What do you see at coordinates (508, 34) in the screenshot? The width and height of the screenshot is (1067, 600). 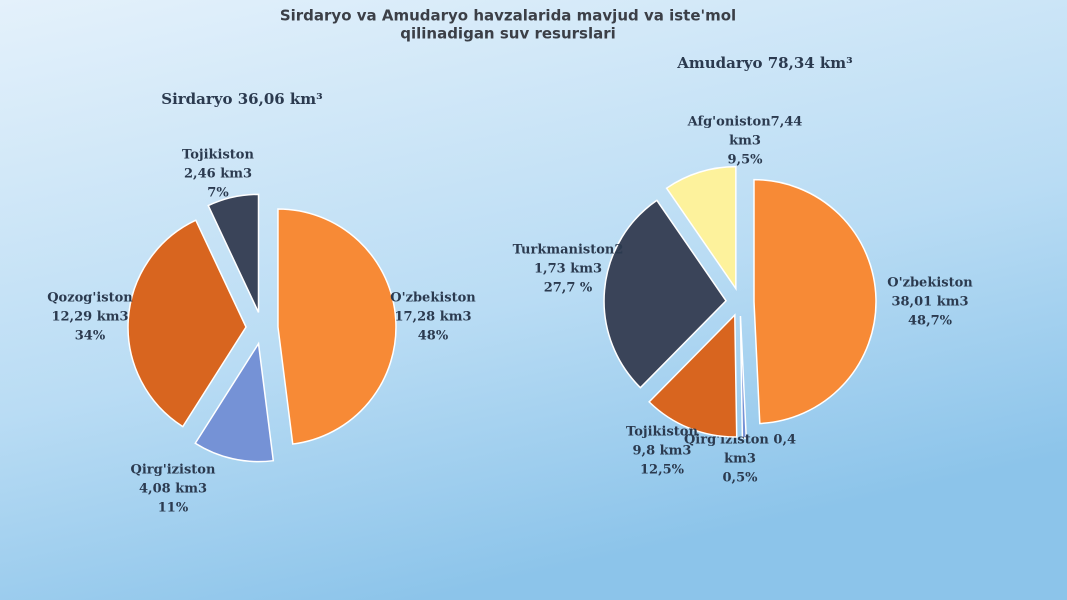 I see `slide-title: qilinadigan suv resurslari` at bounding box center [508, 34].